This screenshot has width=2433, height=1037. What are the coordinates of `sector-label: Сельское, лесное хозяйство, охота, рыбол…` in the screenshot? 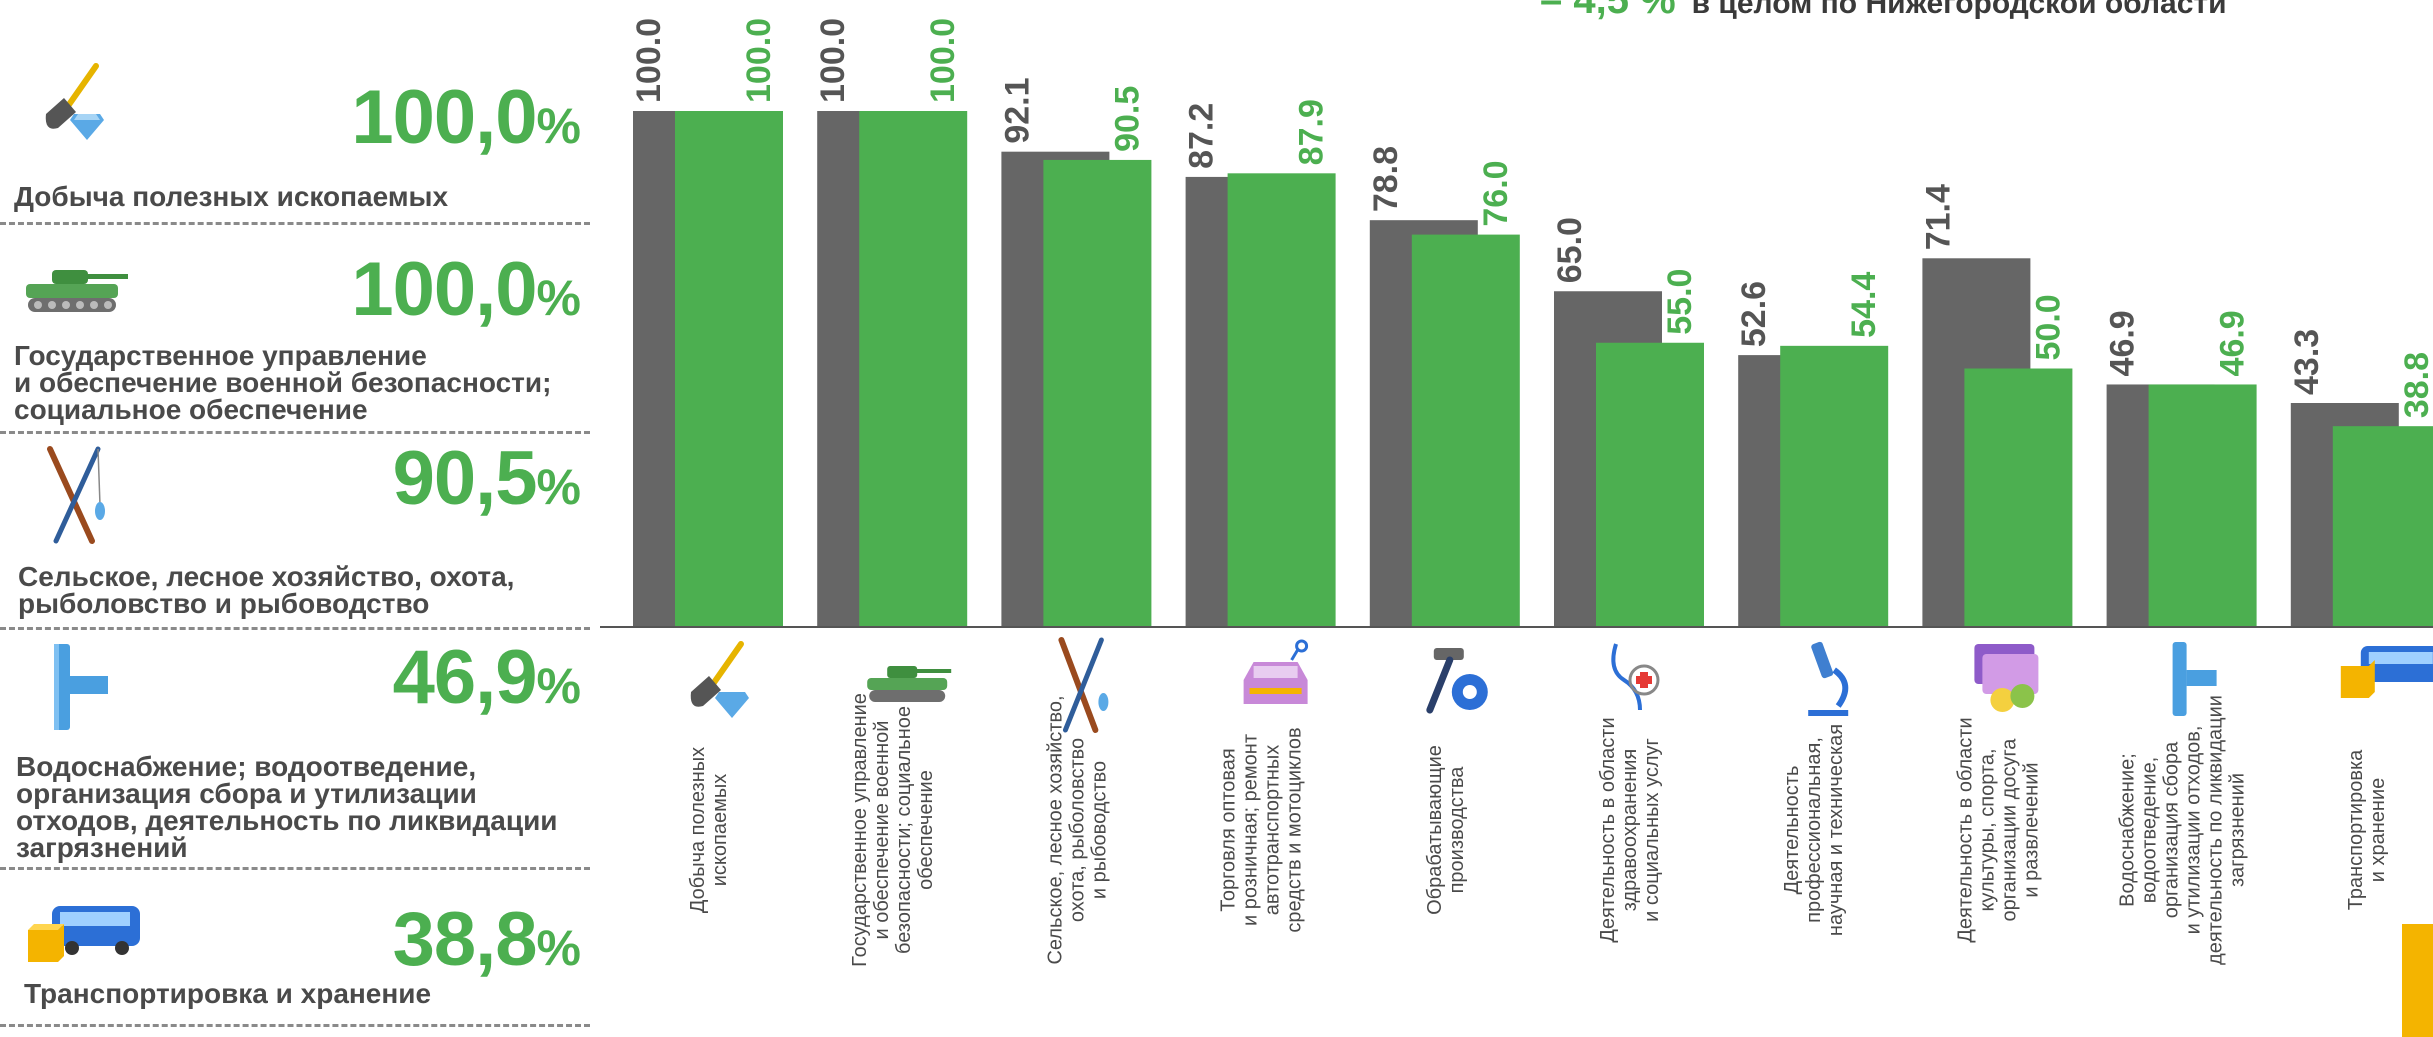 It's located at (266, 590).